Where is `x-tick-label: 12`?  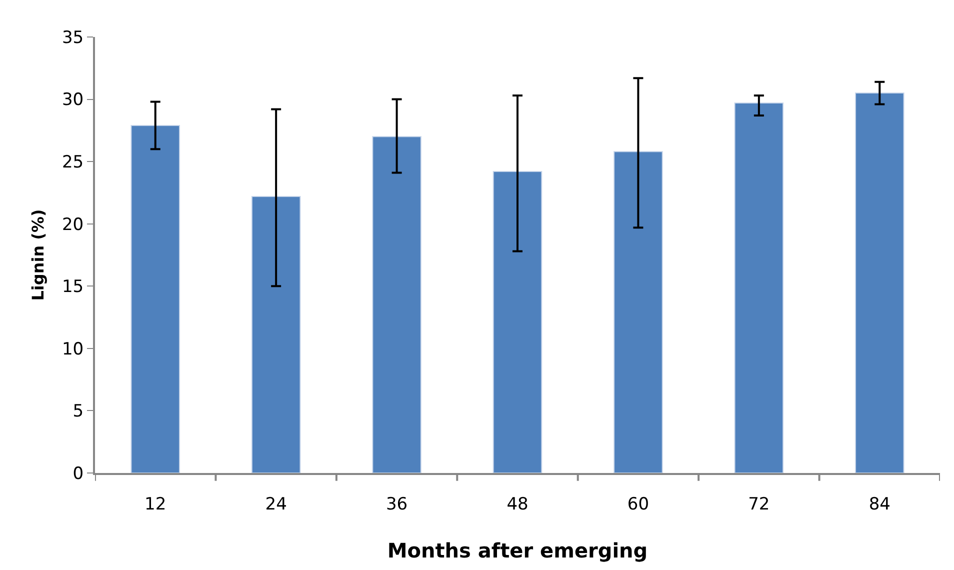
x-tick-label: 12 is located at coordinates (155, 504).